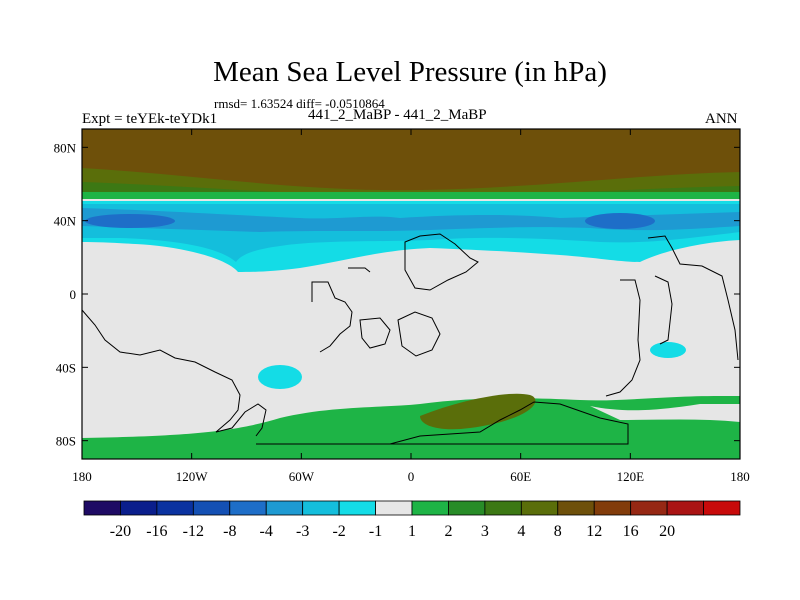 The image size is (800, 600). I want to click on coastline-europe, so click(359, 270).